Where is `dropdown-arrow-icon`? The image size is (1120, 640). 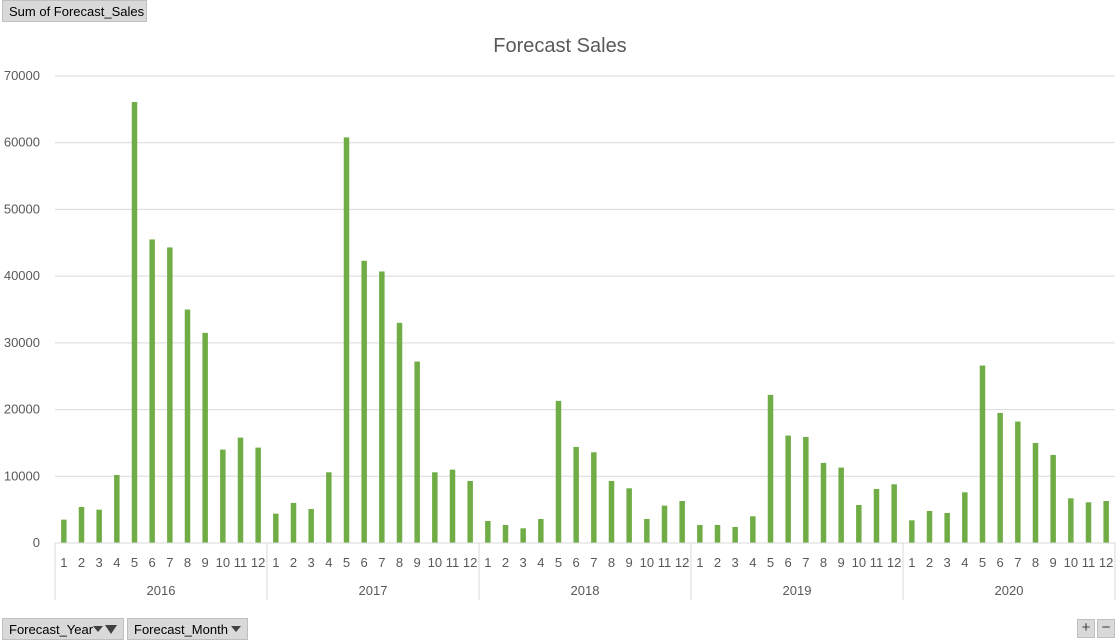
dropdown-arrow-icon is located at coordinates (236, 629).